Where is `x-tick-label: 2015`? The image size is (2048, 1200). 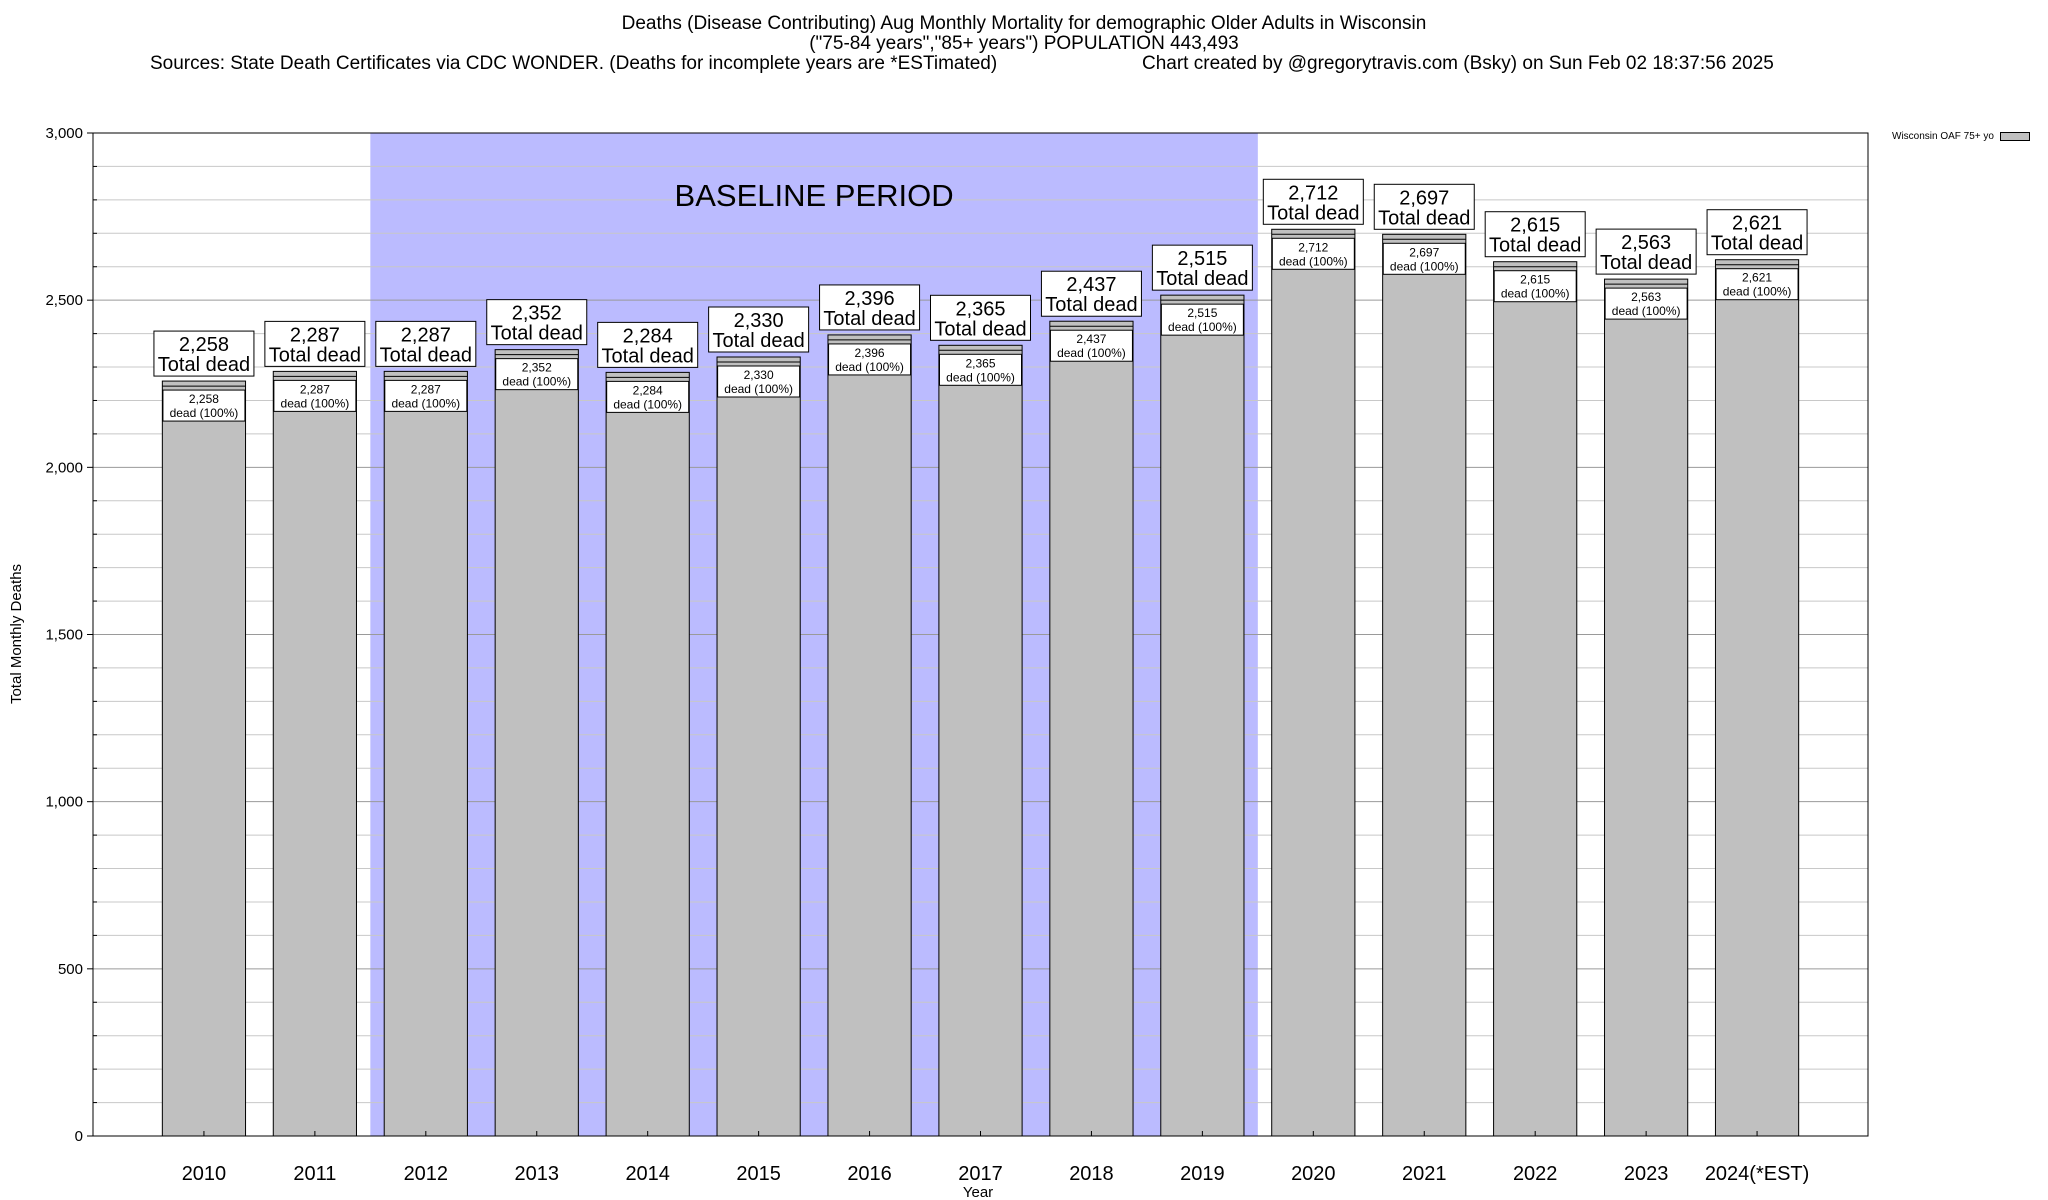 x-tick-label: 2015 is located at coordinates (758, 1174).